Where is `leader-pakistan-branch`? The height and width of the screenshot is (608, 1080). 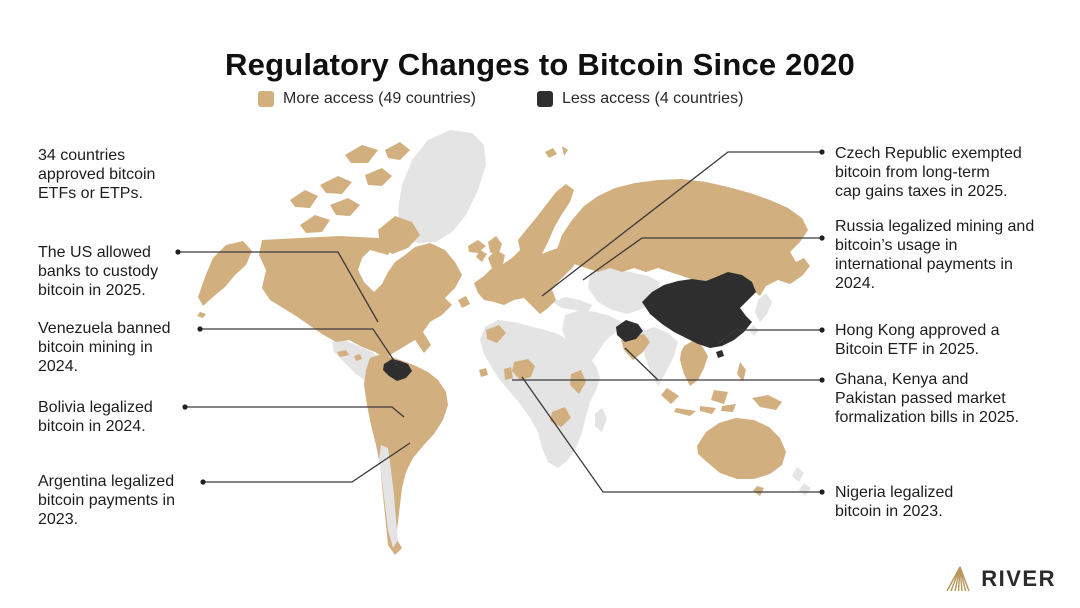 leader-pakistan-branch is located at coordinates (641, 364).